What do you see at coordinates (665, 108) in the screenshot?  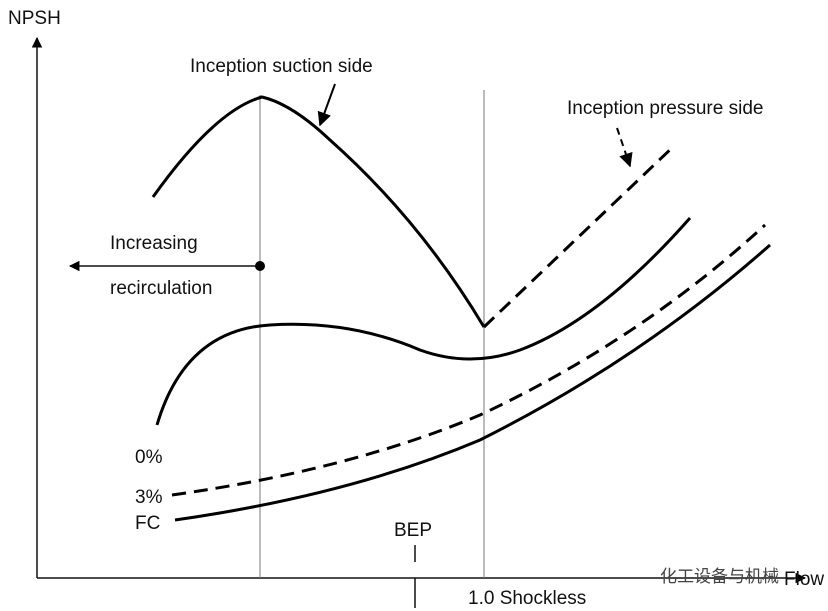 I see `annotation: Inception pressure side` at bounding box center [665, 108].